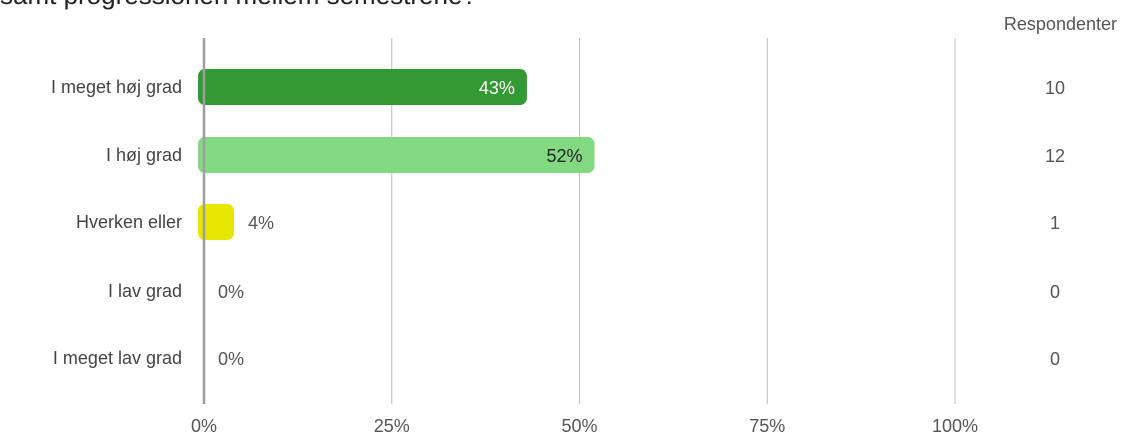  I want to click on category-label: I høj grad, so click(144, 155).